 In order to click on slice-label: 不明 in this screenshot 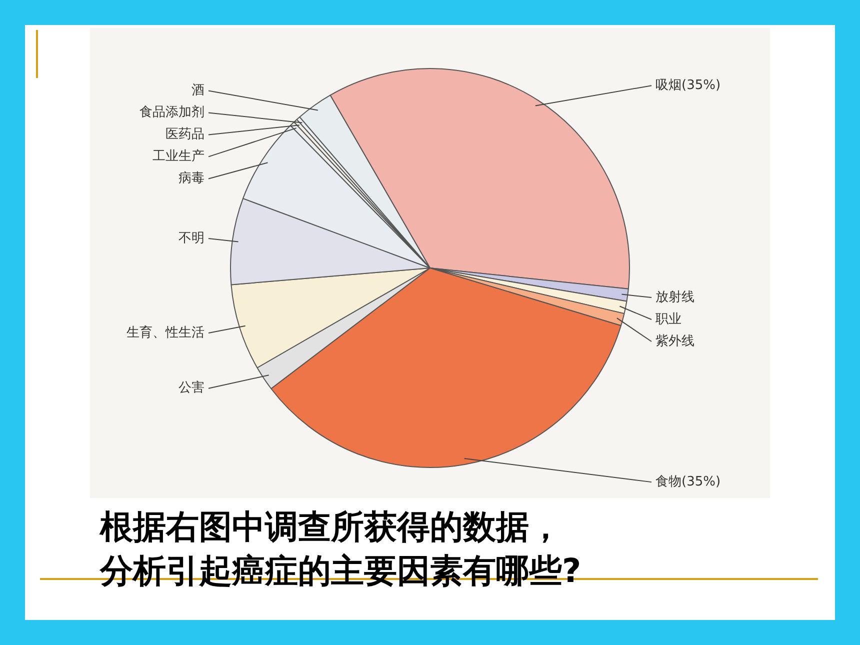, I will do `click(191, 238)`.